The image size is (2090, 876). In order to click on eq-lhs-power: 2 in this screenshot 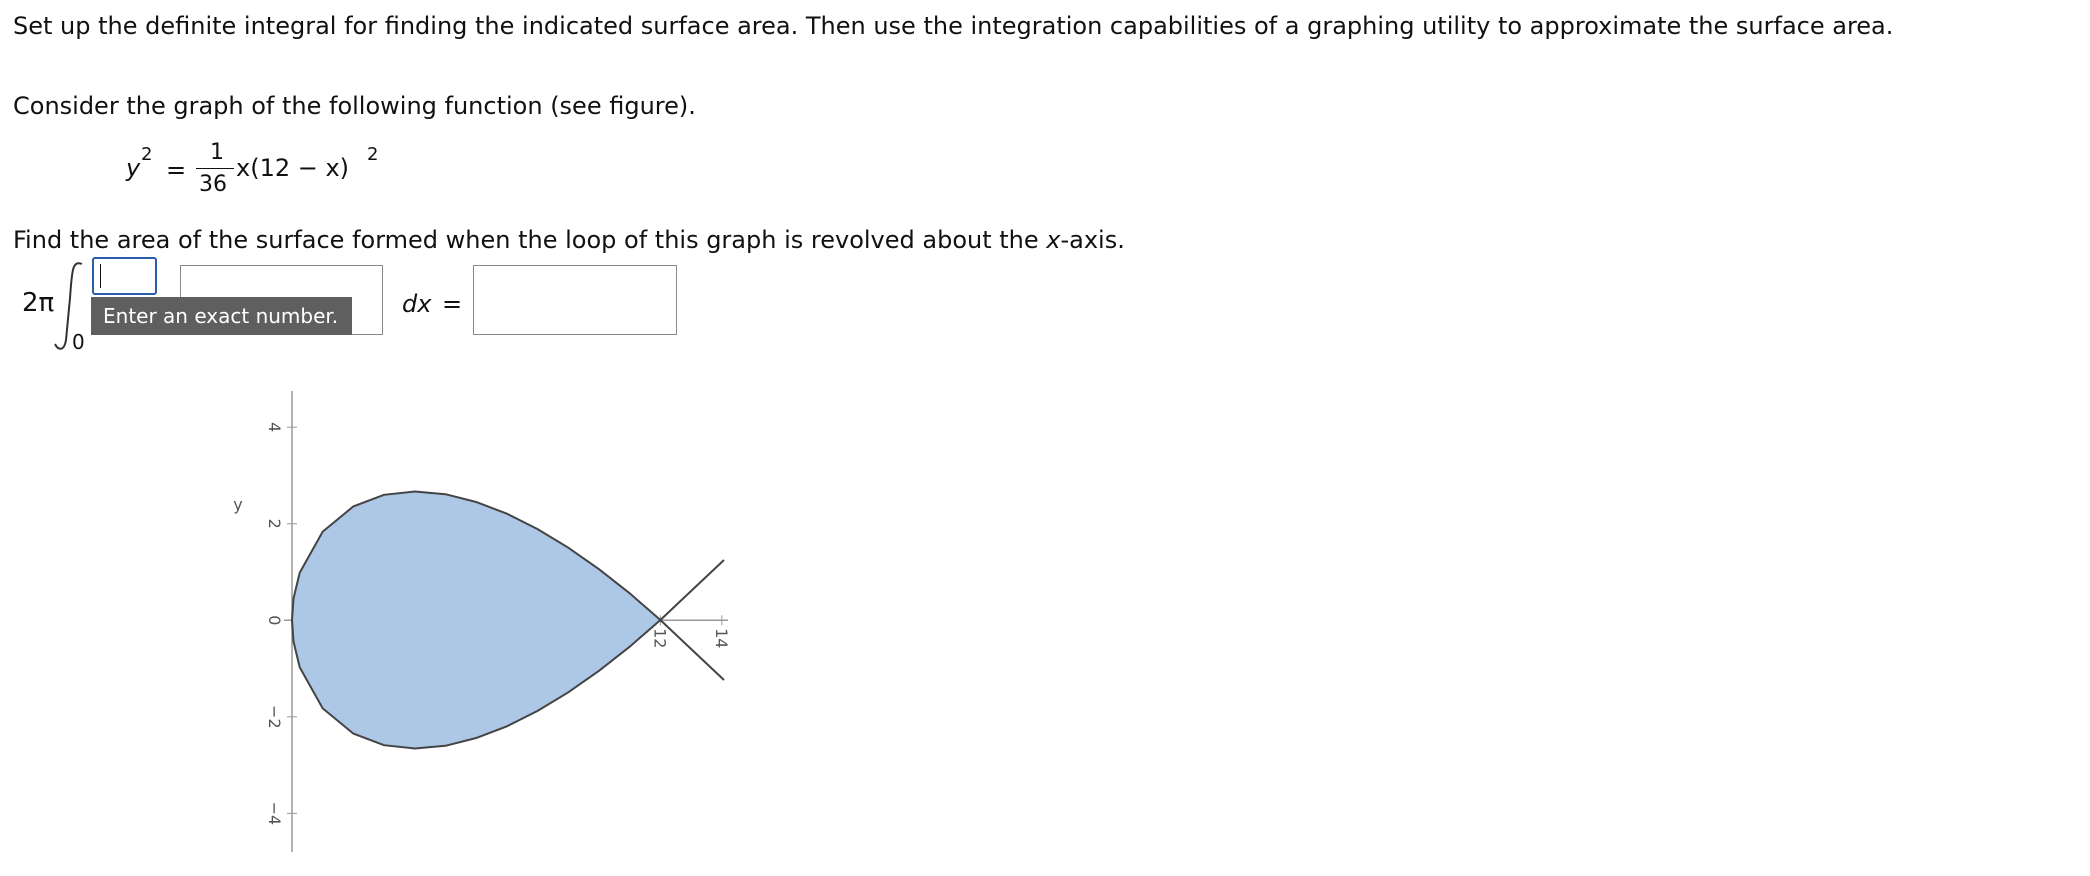, I will do `click(147, 154)`.